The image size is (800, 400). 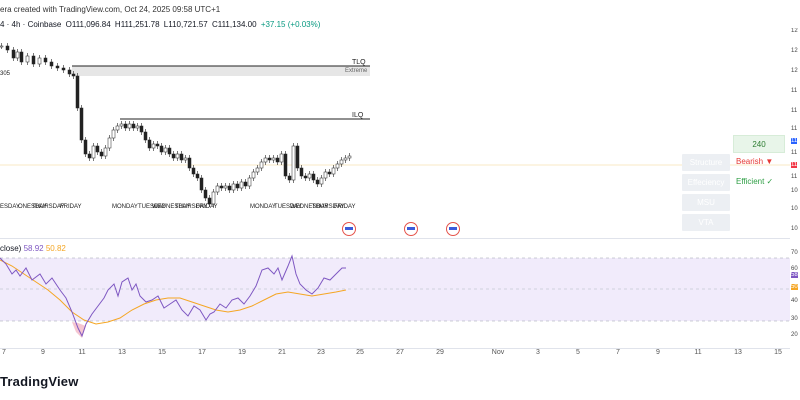 I want to click on rsi-ma-line, so click(x=173, y=292).